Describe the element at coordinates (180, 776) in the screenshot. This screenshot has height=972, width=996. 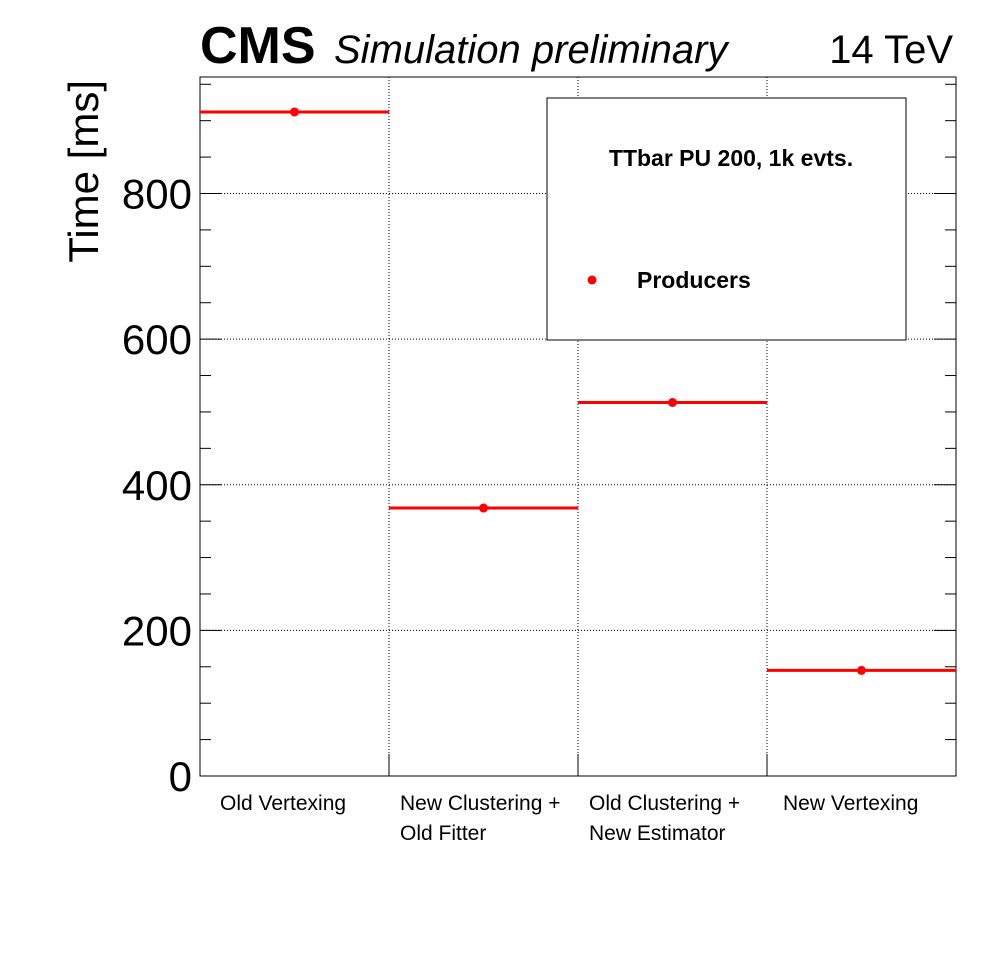
I see `y-tick-label: 0` at that location.